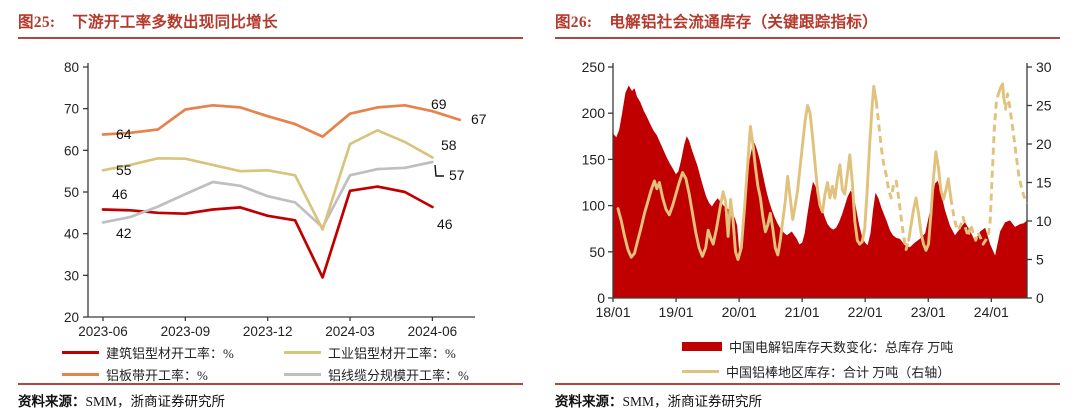  Describe the element at coordinates (71, 234) in the screenshot. I see `svg-text: 40` at that location.